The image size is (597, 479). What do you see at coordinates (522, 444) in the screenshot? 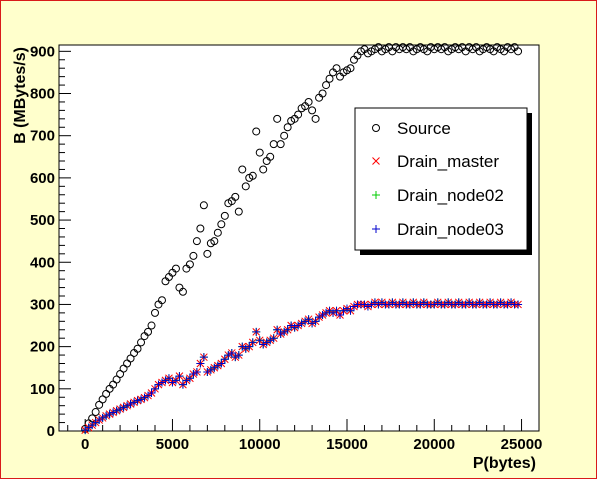
I see `x-tick-label: 25000` at bounding box center [522, 444].